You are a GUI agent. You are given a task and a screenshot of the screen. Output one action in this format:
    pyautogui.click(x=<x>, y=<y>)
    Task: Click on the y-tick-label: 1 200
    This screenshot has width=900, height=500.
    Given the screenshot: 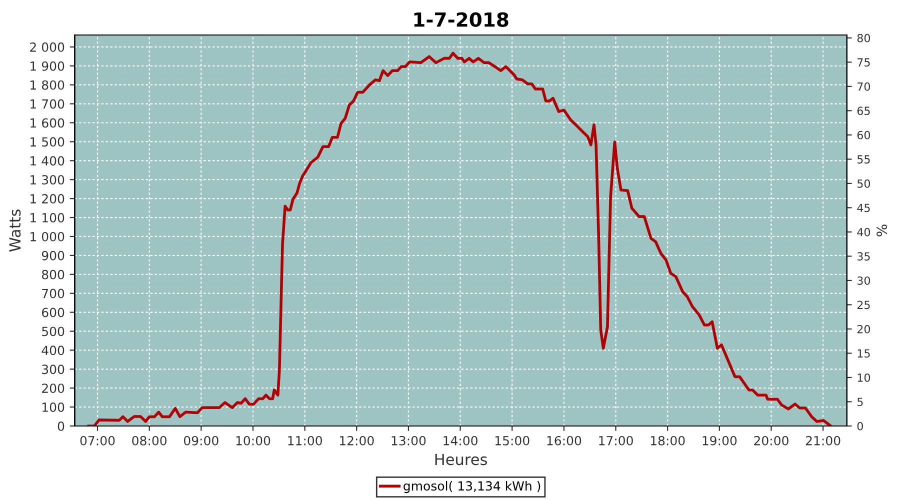 What is the action you would take?
    pyautogui.click(x=47, y=199)
    